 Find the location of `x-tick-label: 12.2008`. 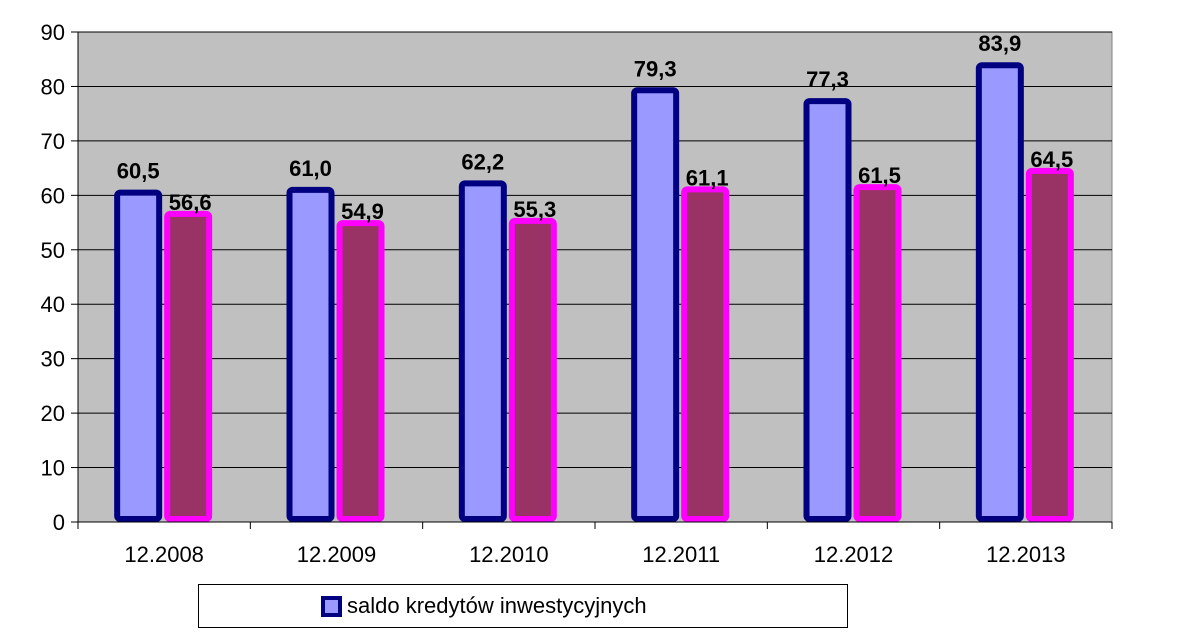

x-tick-label: 12.2008 is located at coordinates (164, 554).